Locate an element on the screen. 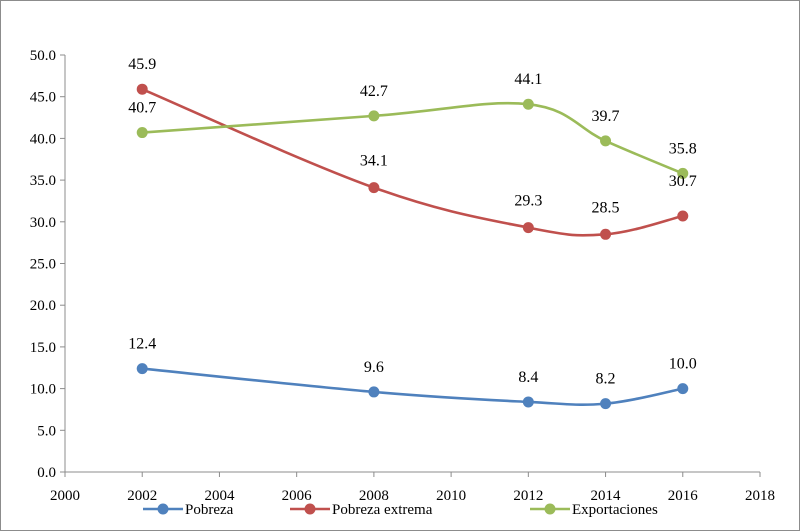  x-tick-label: 2000 is located at coordinates (65, 496).